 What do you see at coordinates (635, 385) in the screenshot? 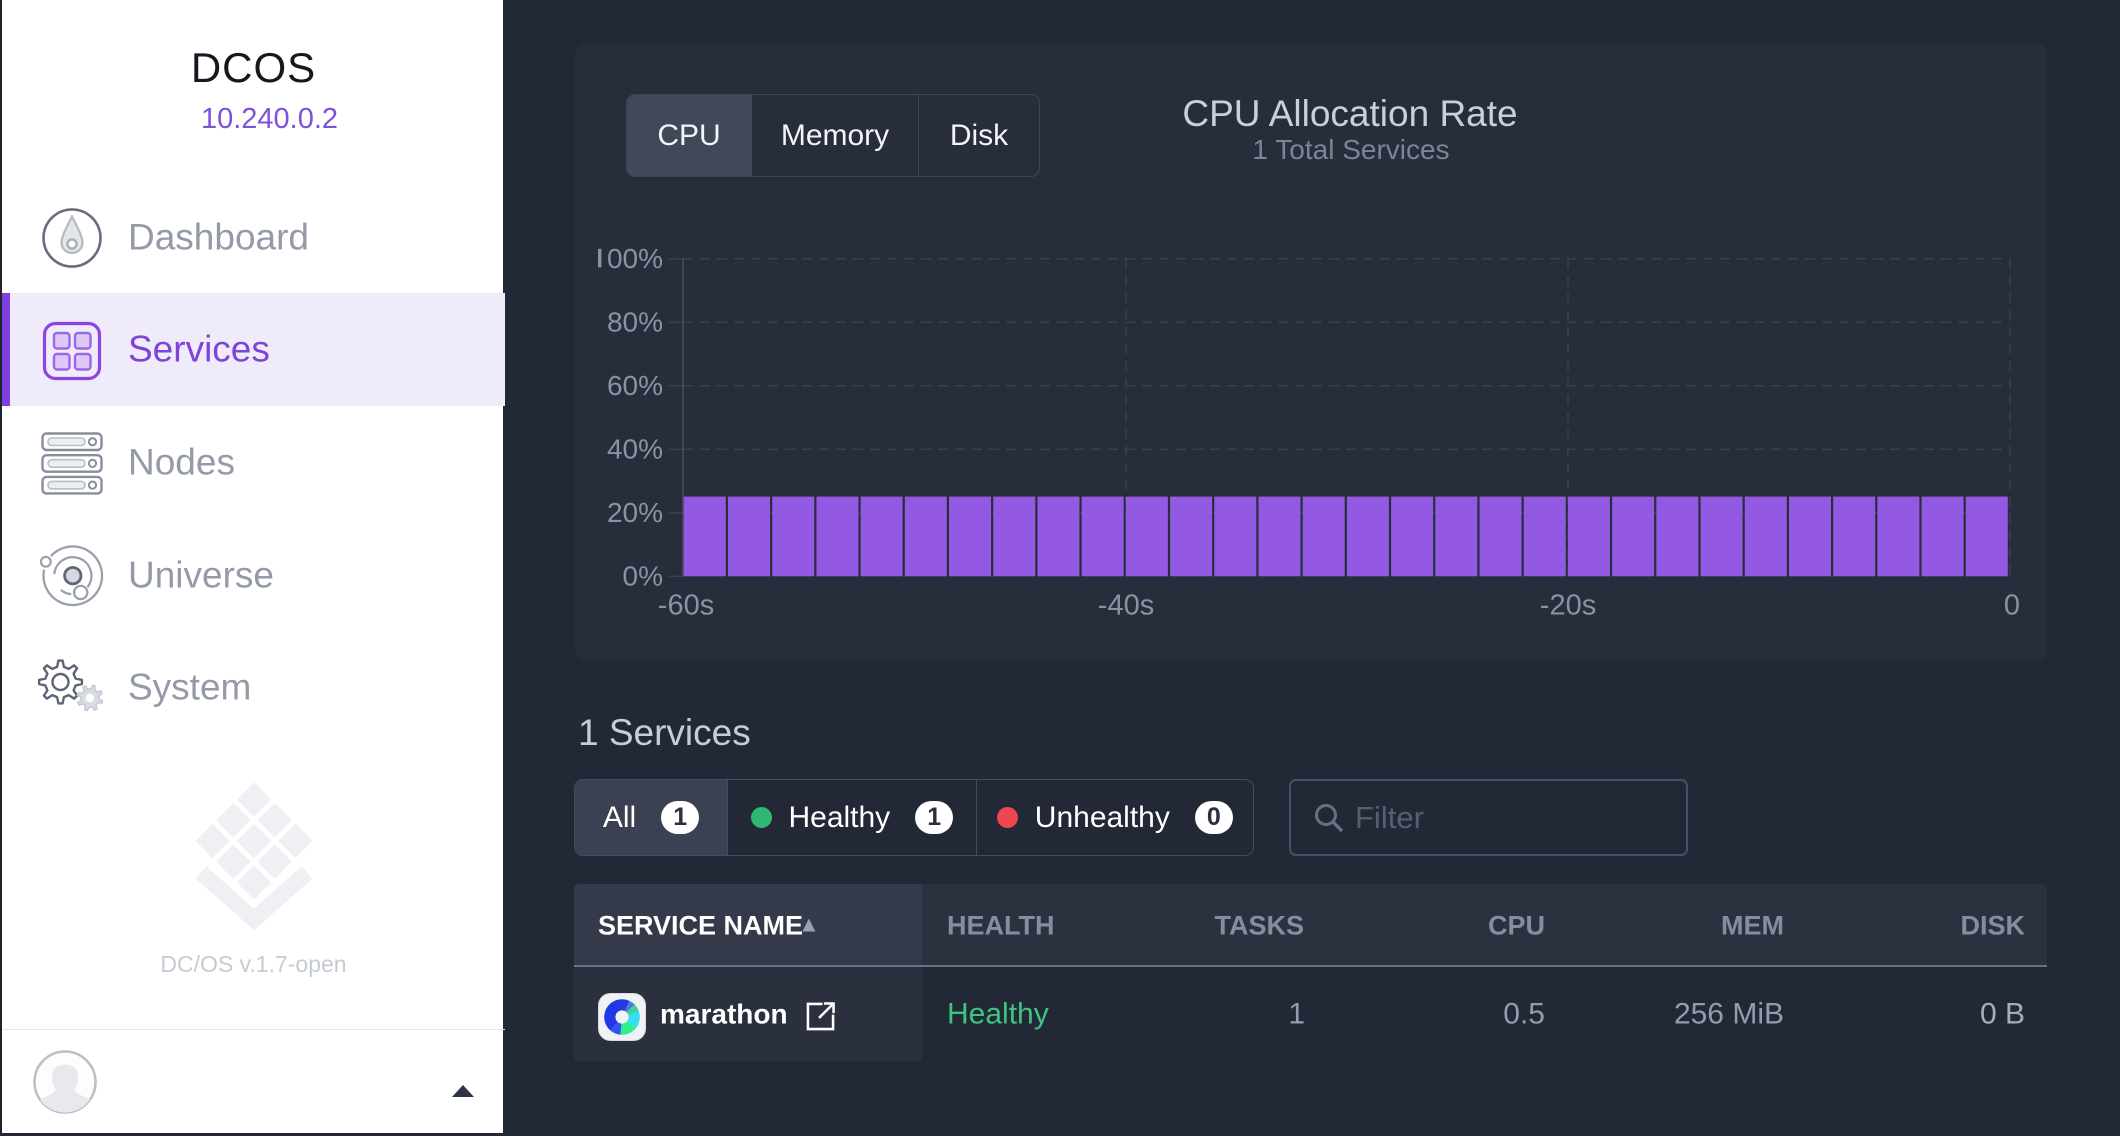
I see `svg-text: 60%` at bounding box center [635, 385].